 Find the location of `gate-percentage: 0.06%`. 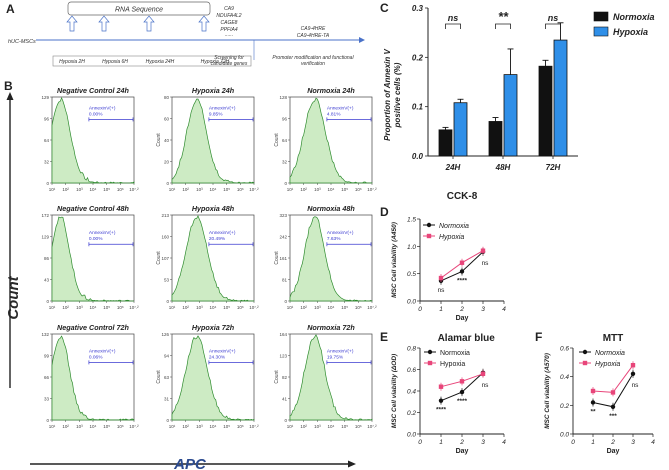

gate-percentage: 0.06% is located at coordinates (96, 357).